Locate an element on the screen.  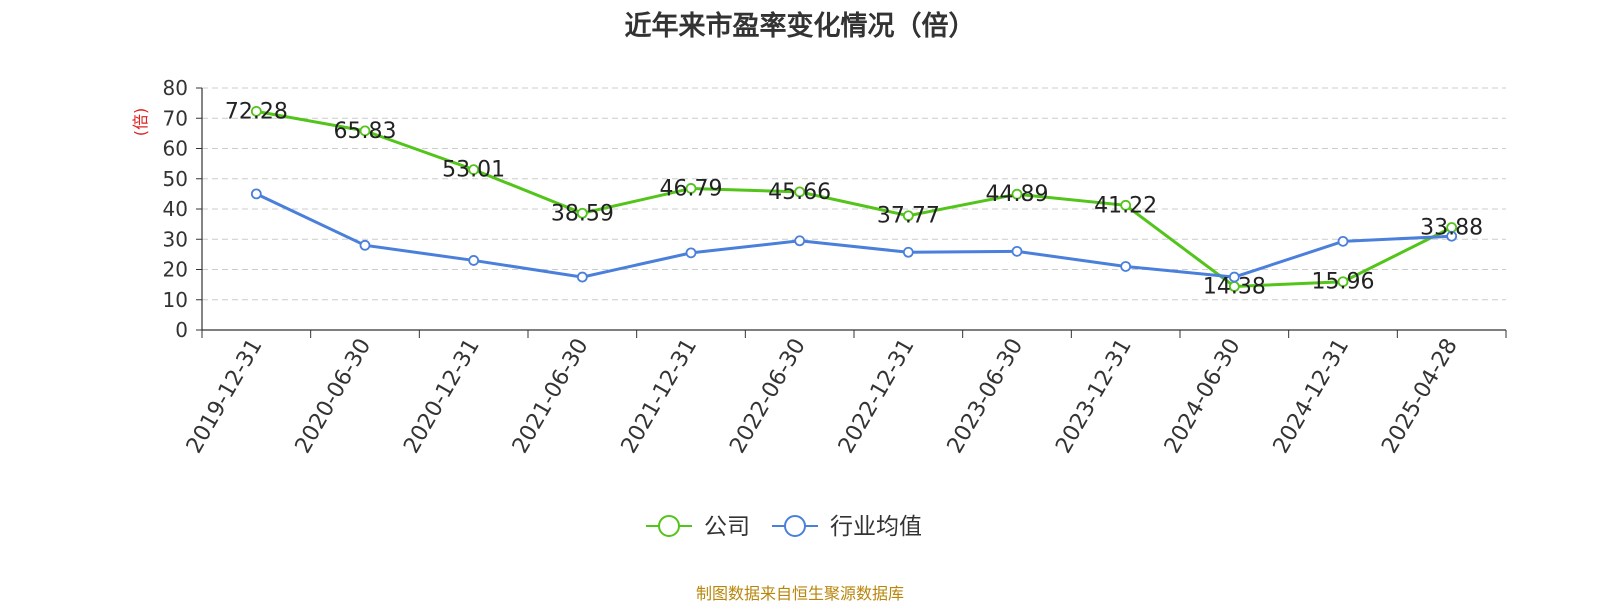
data-label: 46.79 is located at coordinates (691, 188).